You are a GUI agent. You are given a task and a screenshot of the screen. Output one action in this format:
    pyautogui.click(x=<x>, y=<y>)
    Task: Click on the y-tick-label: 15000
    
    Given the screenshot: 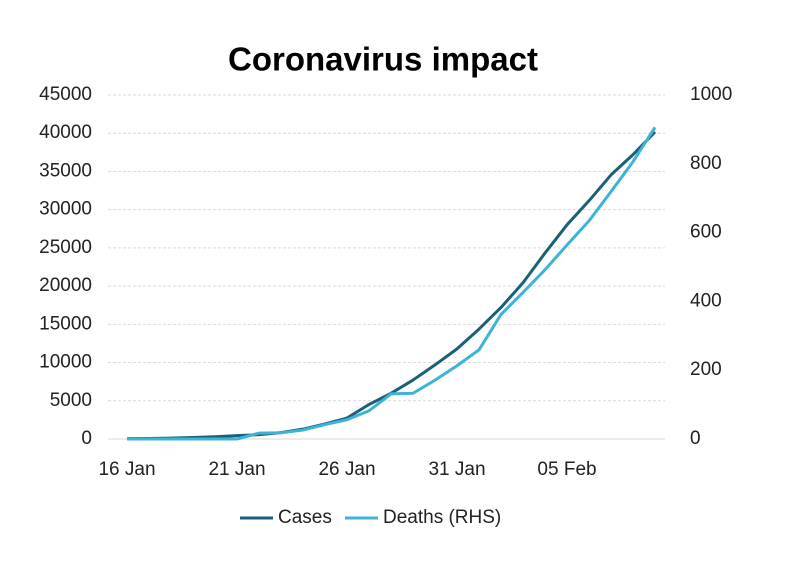 What is the action you would take?
    pyautogui.click(x=65, y=323)
    